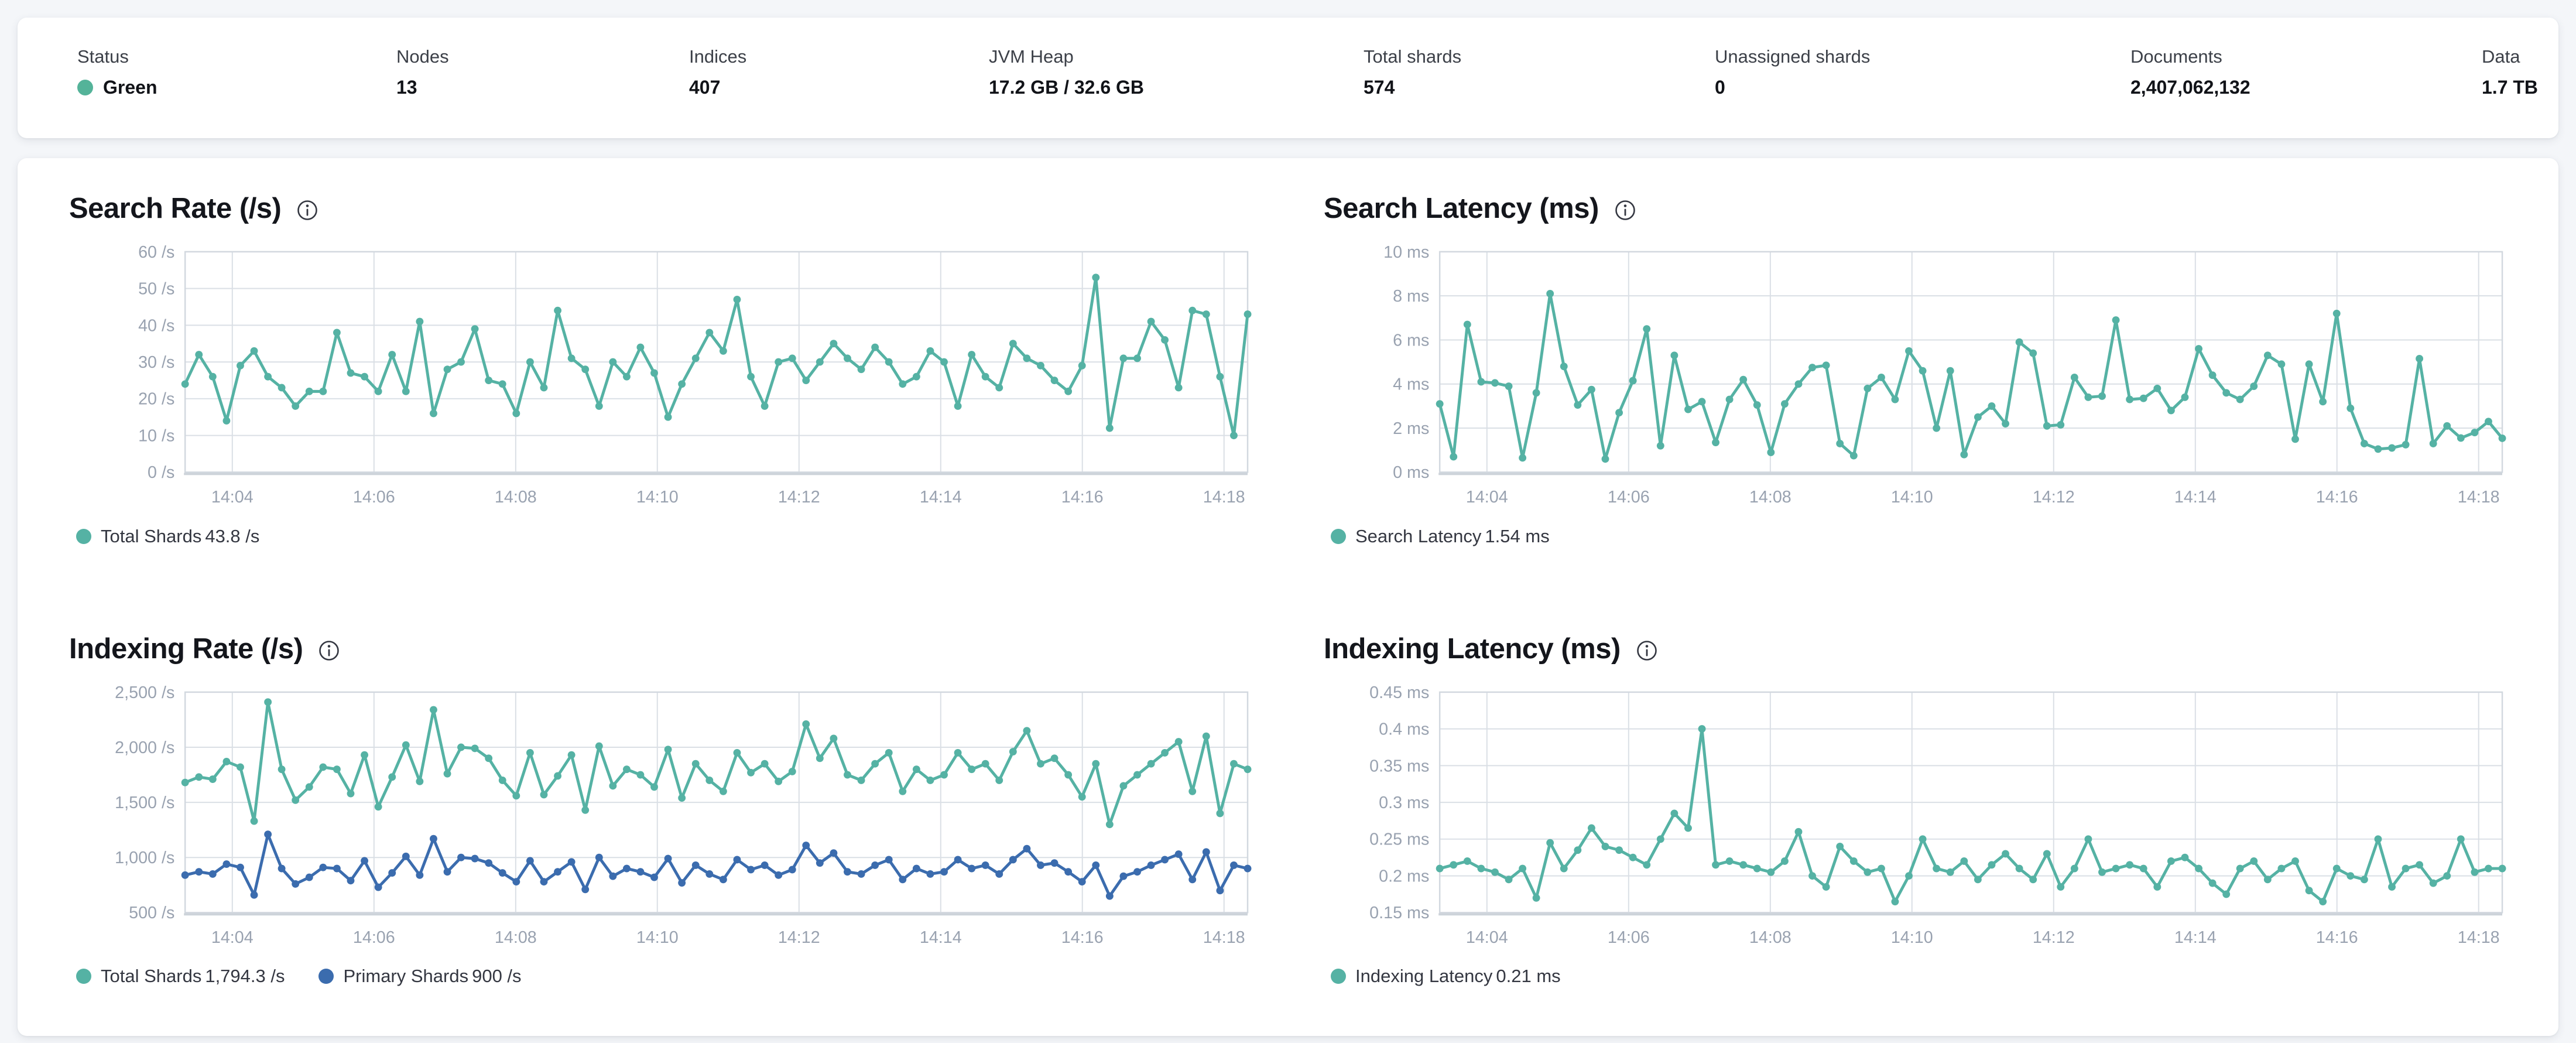 This screenshot has width=2576, height=1043. Describe the element at coordinates (1472, 648) in the screenshot. I see `chart-title: Indexing Latency (ms)` at that location.